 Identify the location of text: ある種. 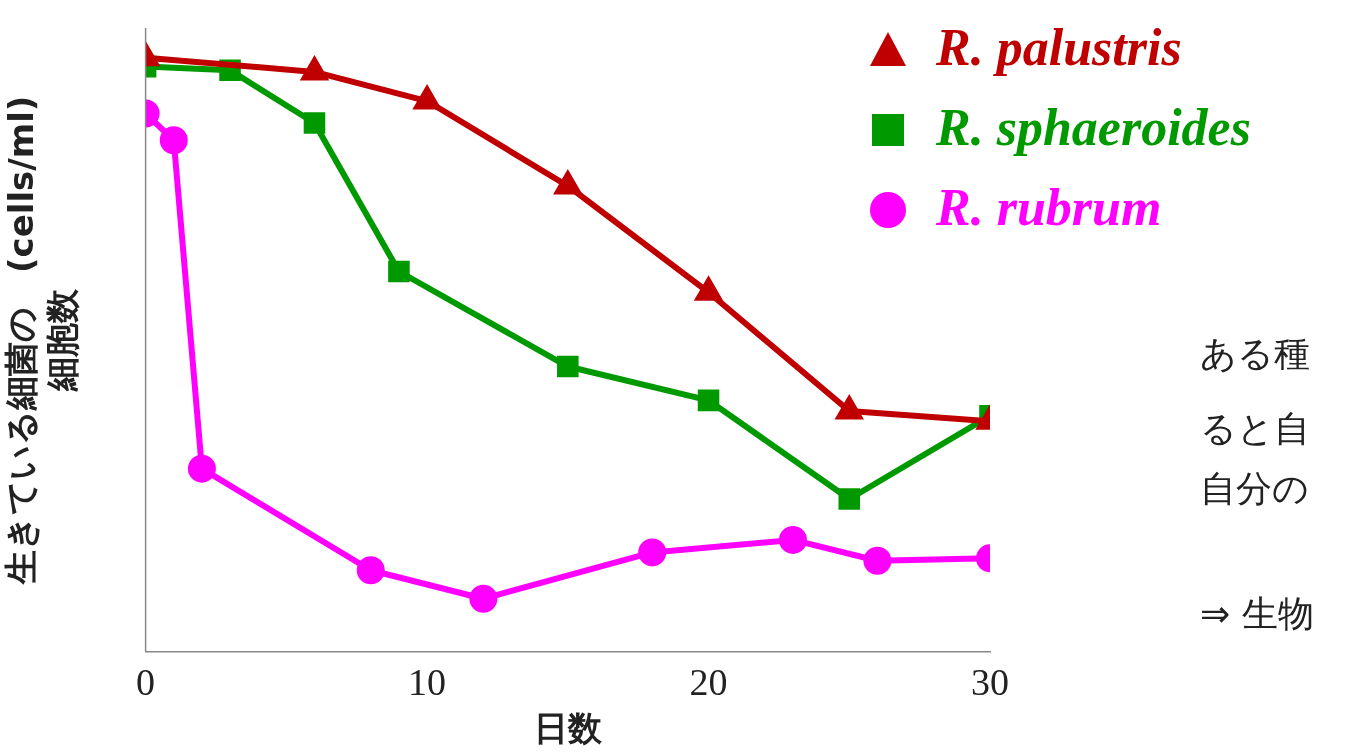
(1255, 354).